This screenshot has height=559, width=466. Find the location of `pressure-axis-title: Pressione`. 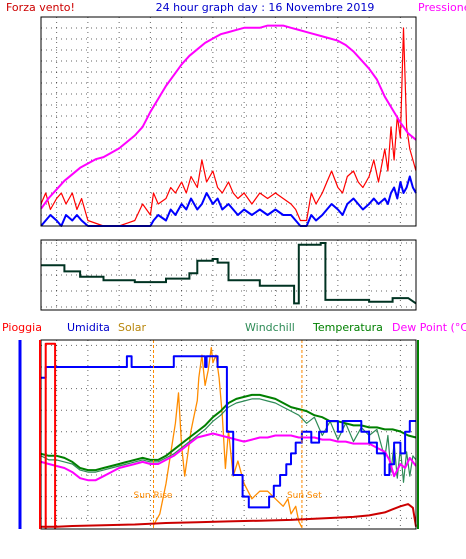

pressure-axis-title: Pressione is located at coordinates (442, 7).